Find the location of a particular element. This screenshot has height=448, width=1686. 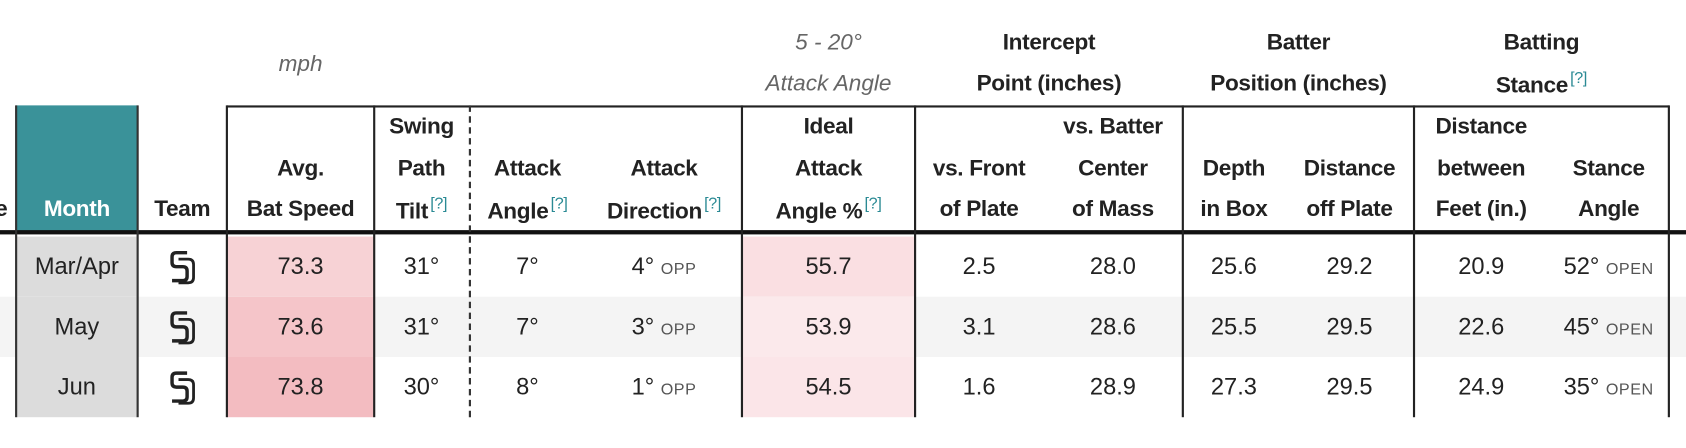

column-header-text: Angle % is located at coordinates (819, 211).